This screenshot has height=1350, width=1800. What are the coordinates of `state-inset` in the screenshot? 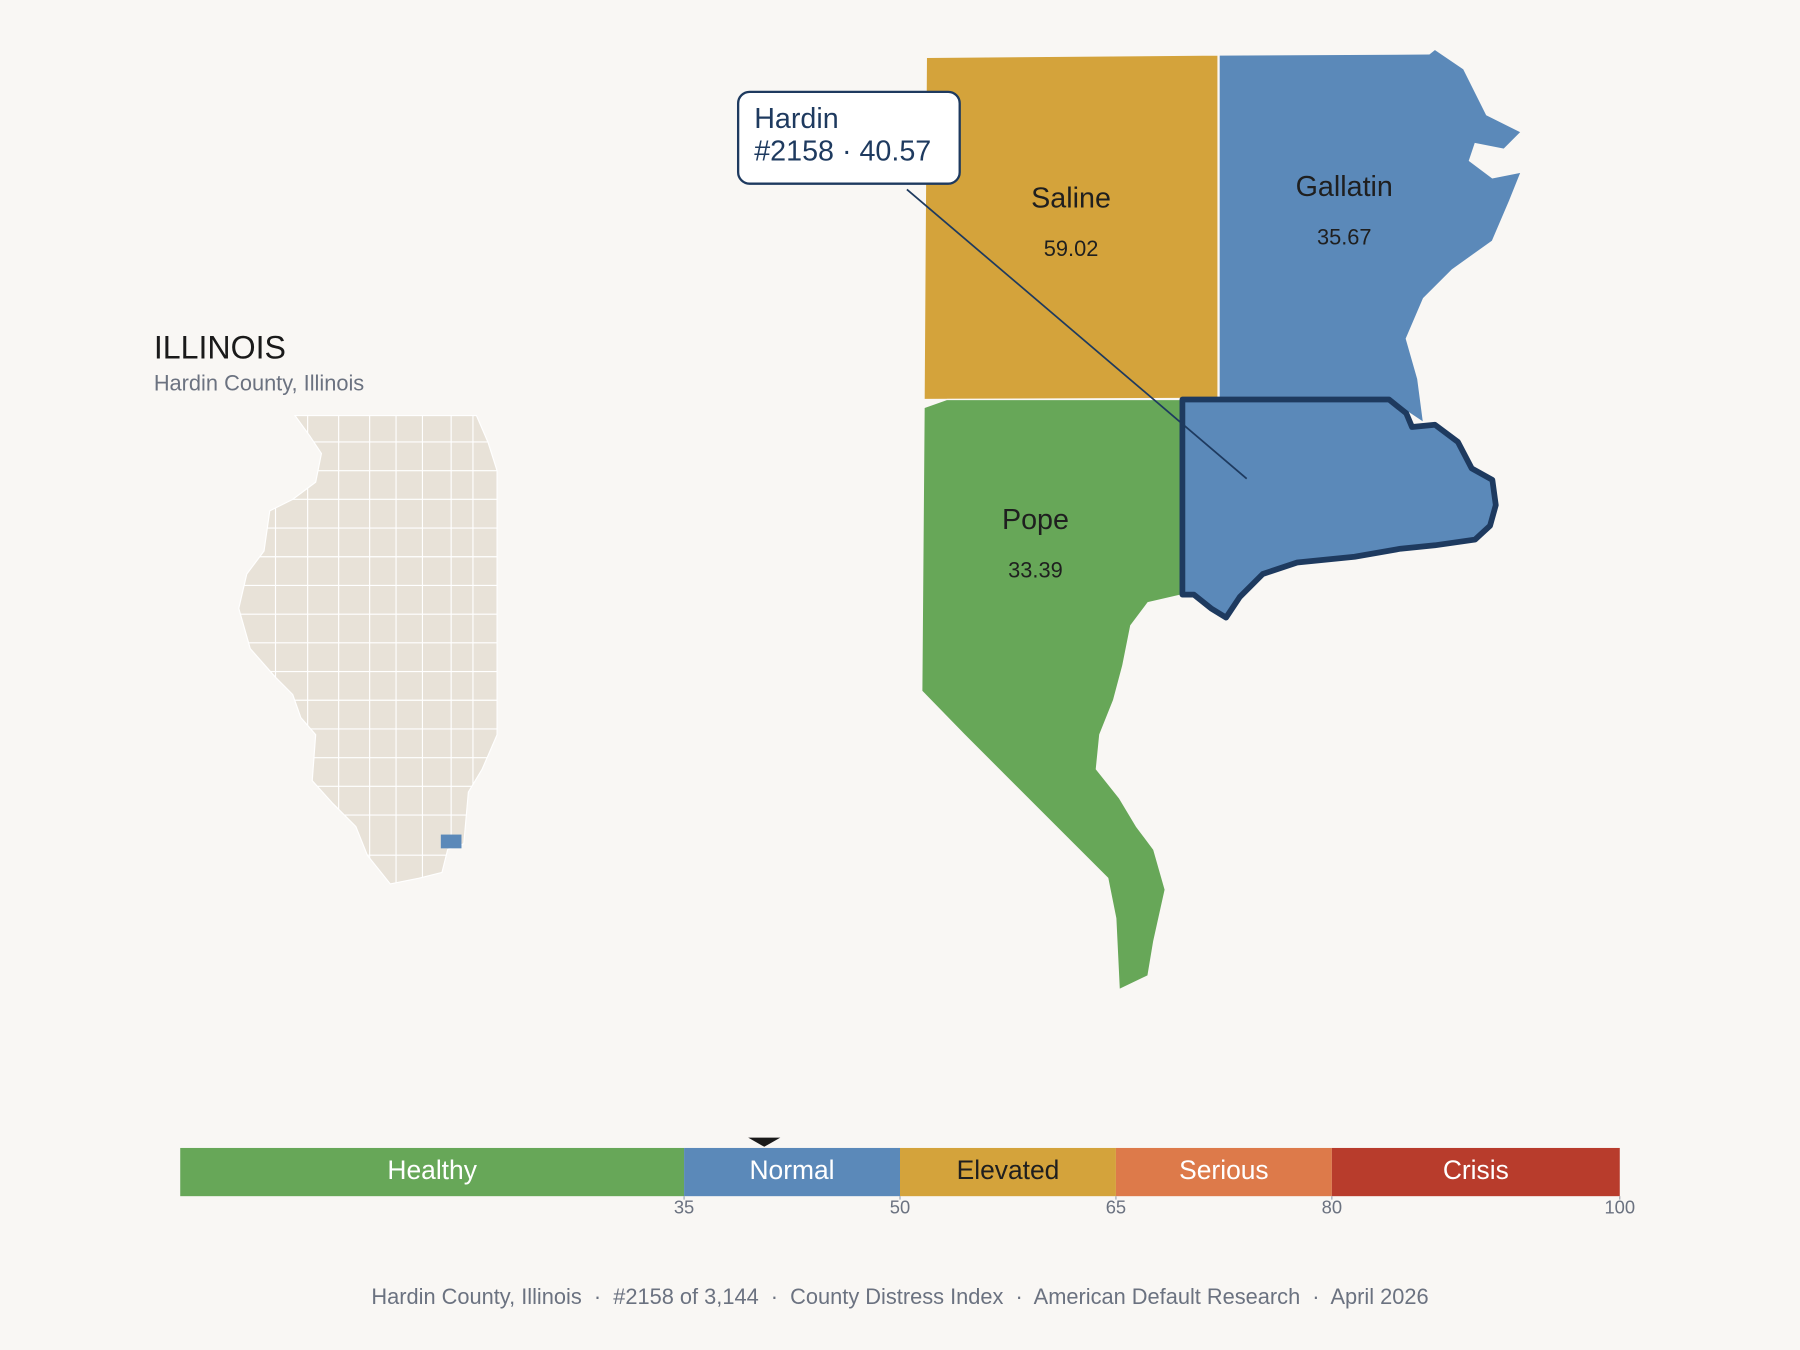 It's located at (368, 649).